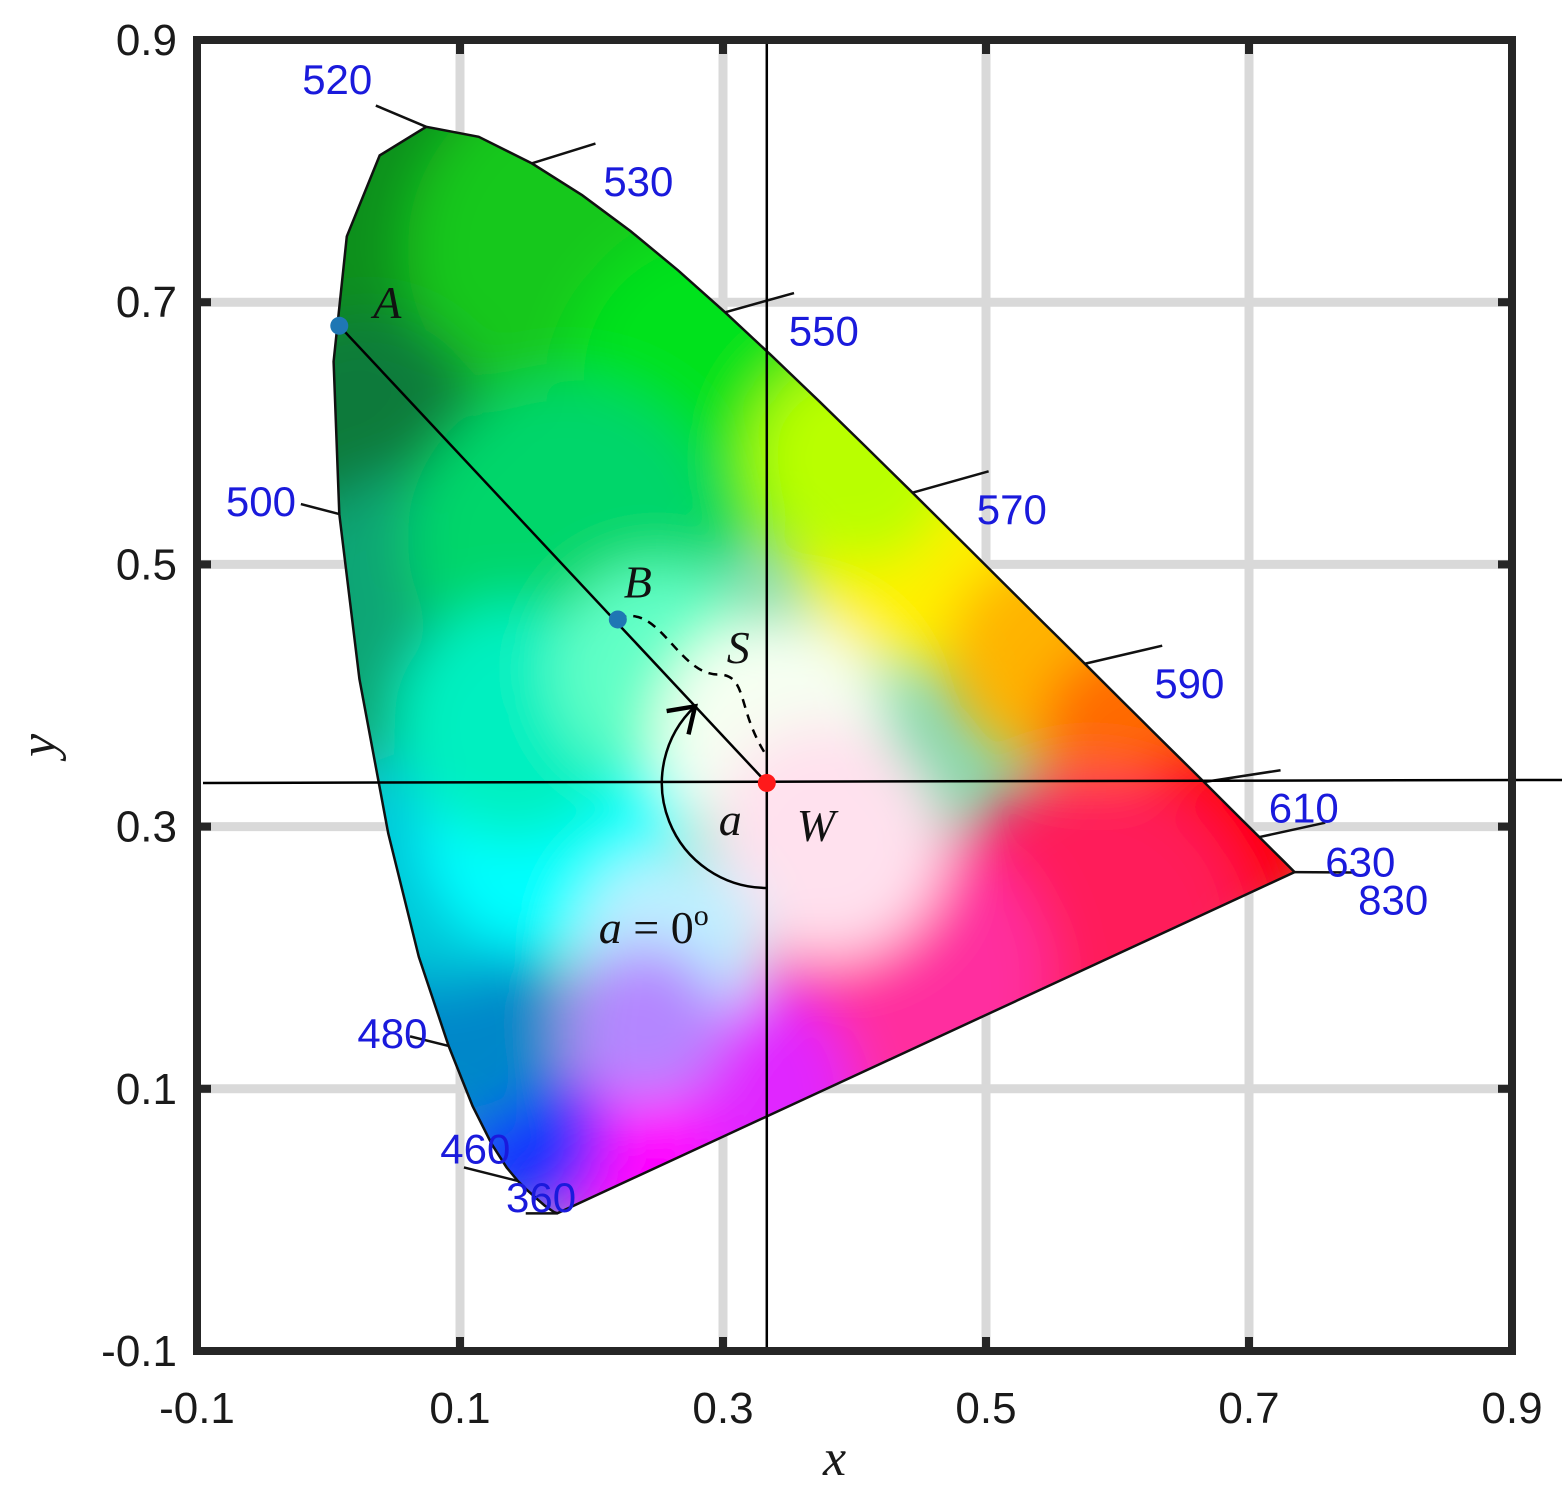 The height and width of the screenshot is (1493, 1565). I want to click on x-tick-label: 0.9, so click(1511, 1408).